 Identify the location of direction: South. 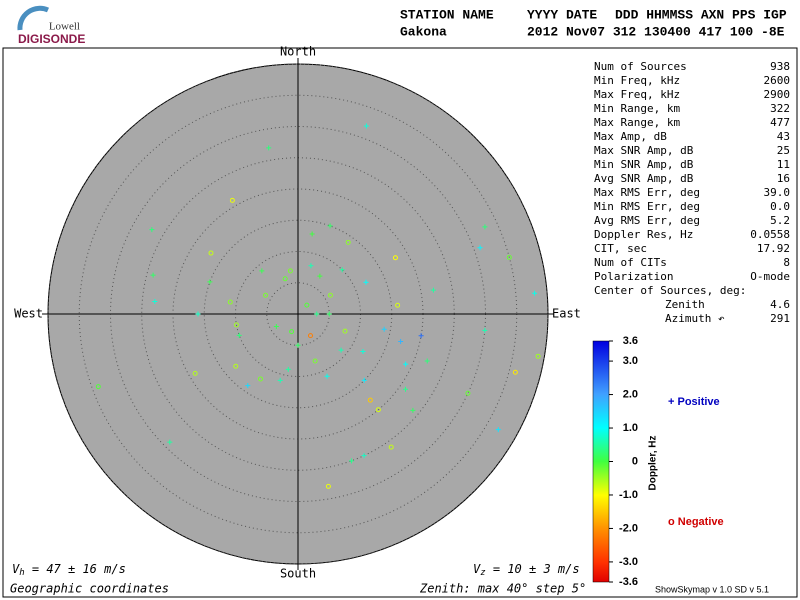
(298, 574).